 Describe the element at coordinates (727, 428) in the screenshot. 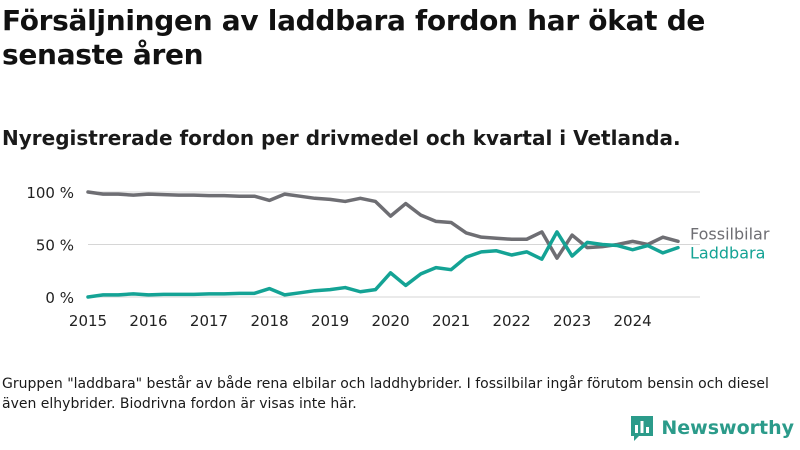

I see `brand-name: Newsworthy` at that location.